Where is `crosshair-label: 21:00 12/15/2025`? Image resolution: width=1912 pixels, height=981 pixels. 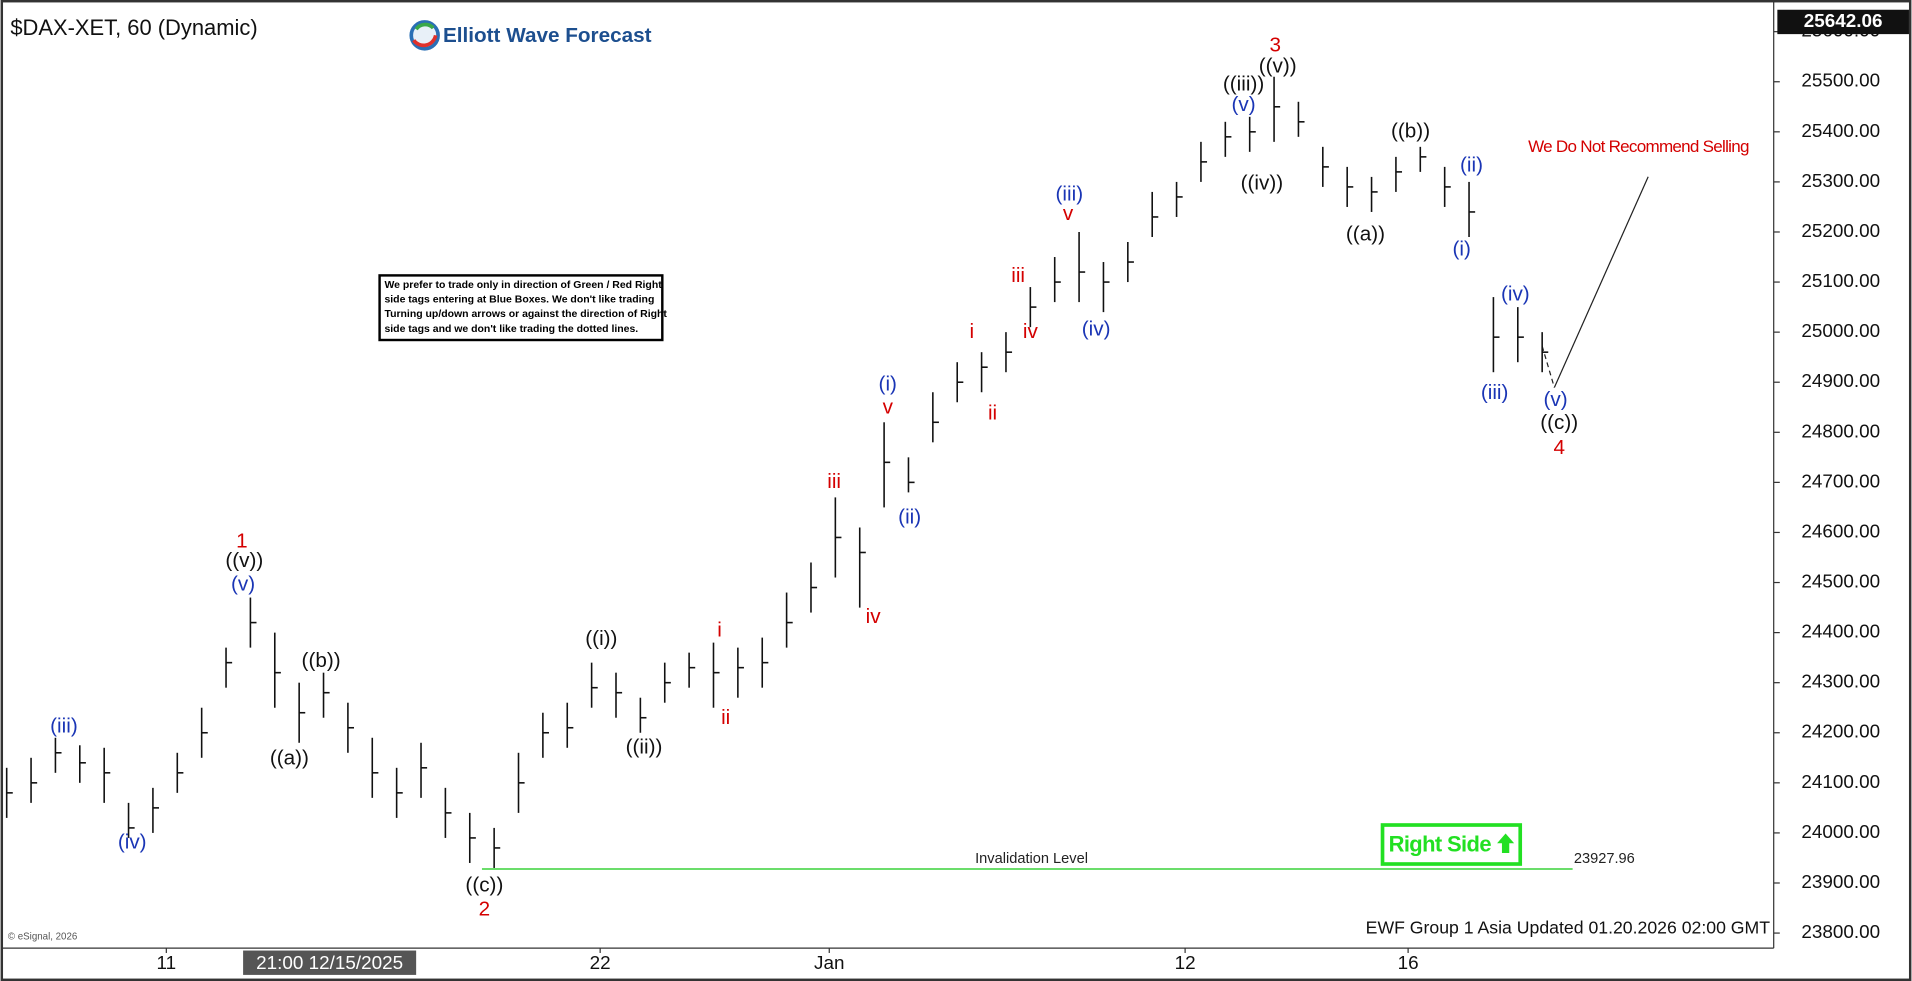 crosshair-label: 21:00 12/15/2025 is located at coordinates (329, 963).